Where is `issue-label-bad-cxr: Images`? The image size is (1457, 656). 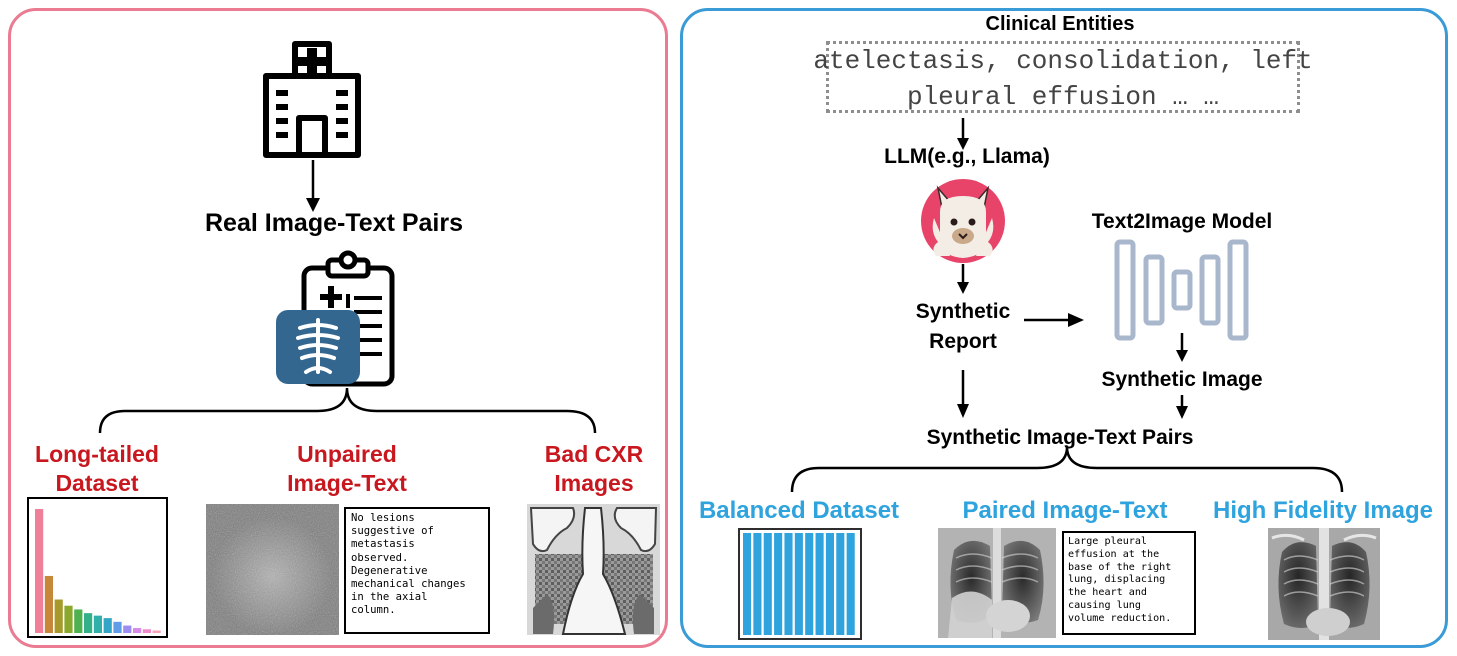
issue-label-bad-cxr: Images is located at coordinates (594, 483).